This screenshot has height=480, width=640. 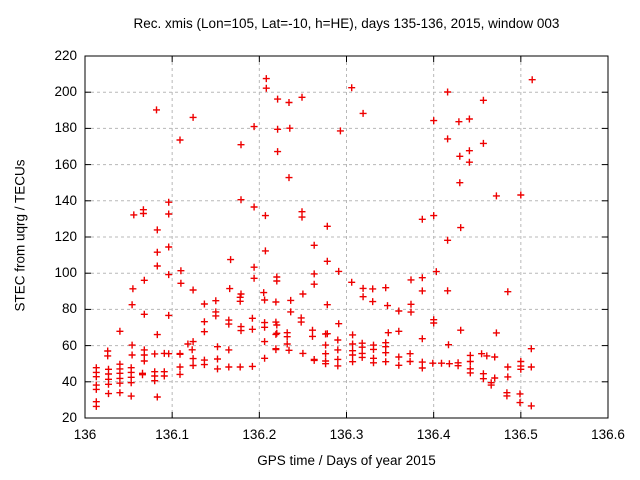 What do you see at coordinates (65, 164) in the screenshot?
I see `y-tick-label: 160` at bounding box center [65, 164].